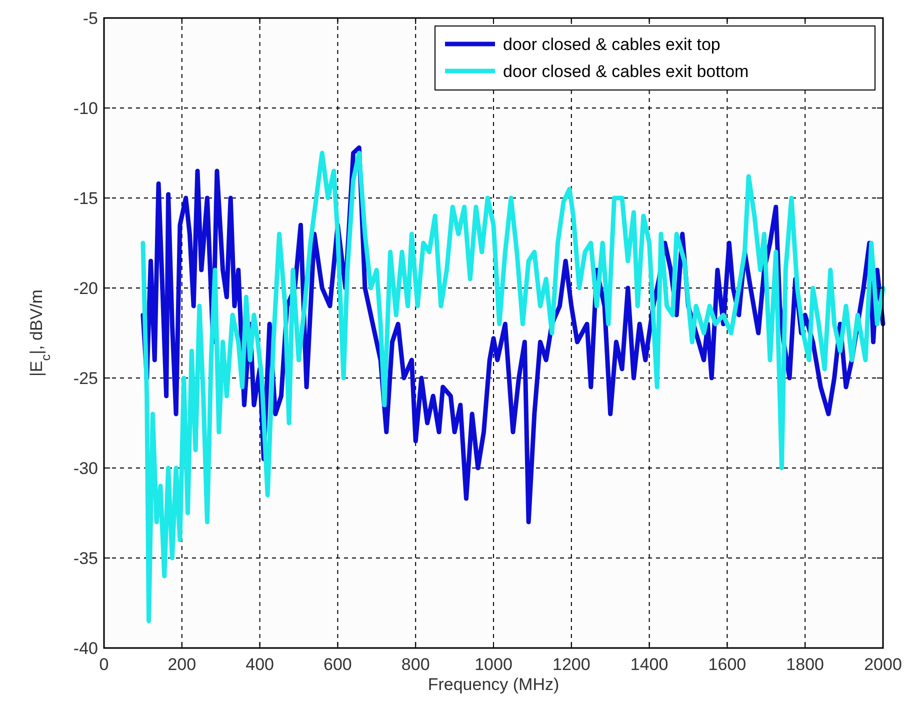 This screenshot has height=702, width=909. What do you see at coordinates (727, 664) in the screenshot?
I see `x-tick-label: 1600` at bounding box center [727, 664].